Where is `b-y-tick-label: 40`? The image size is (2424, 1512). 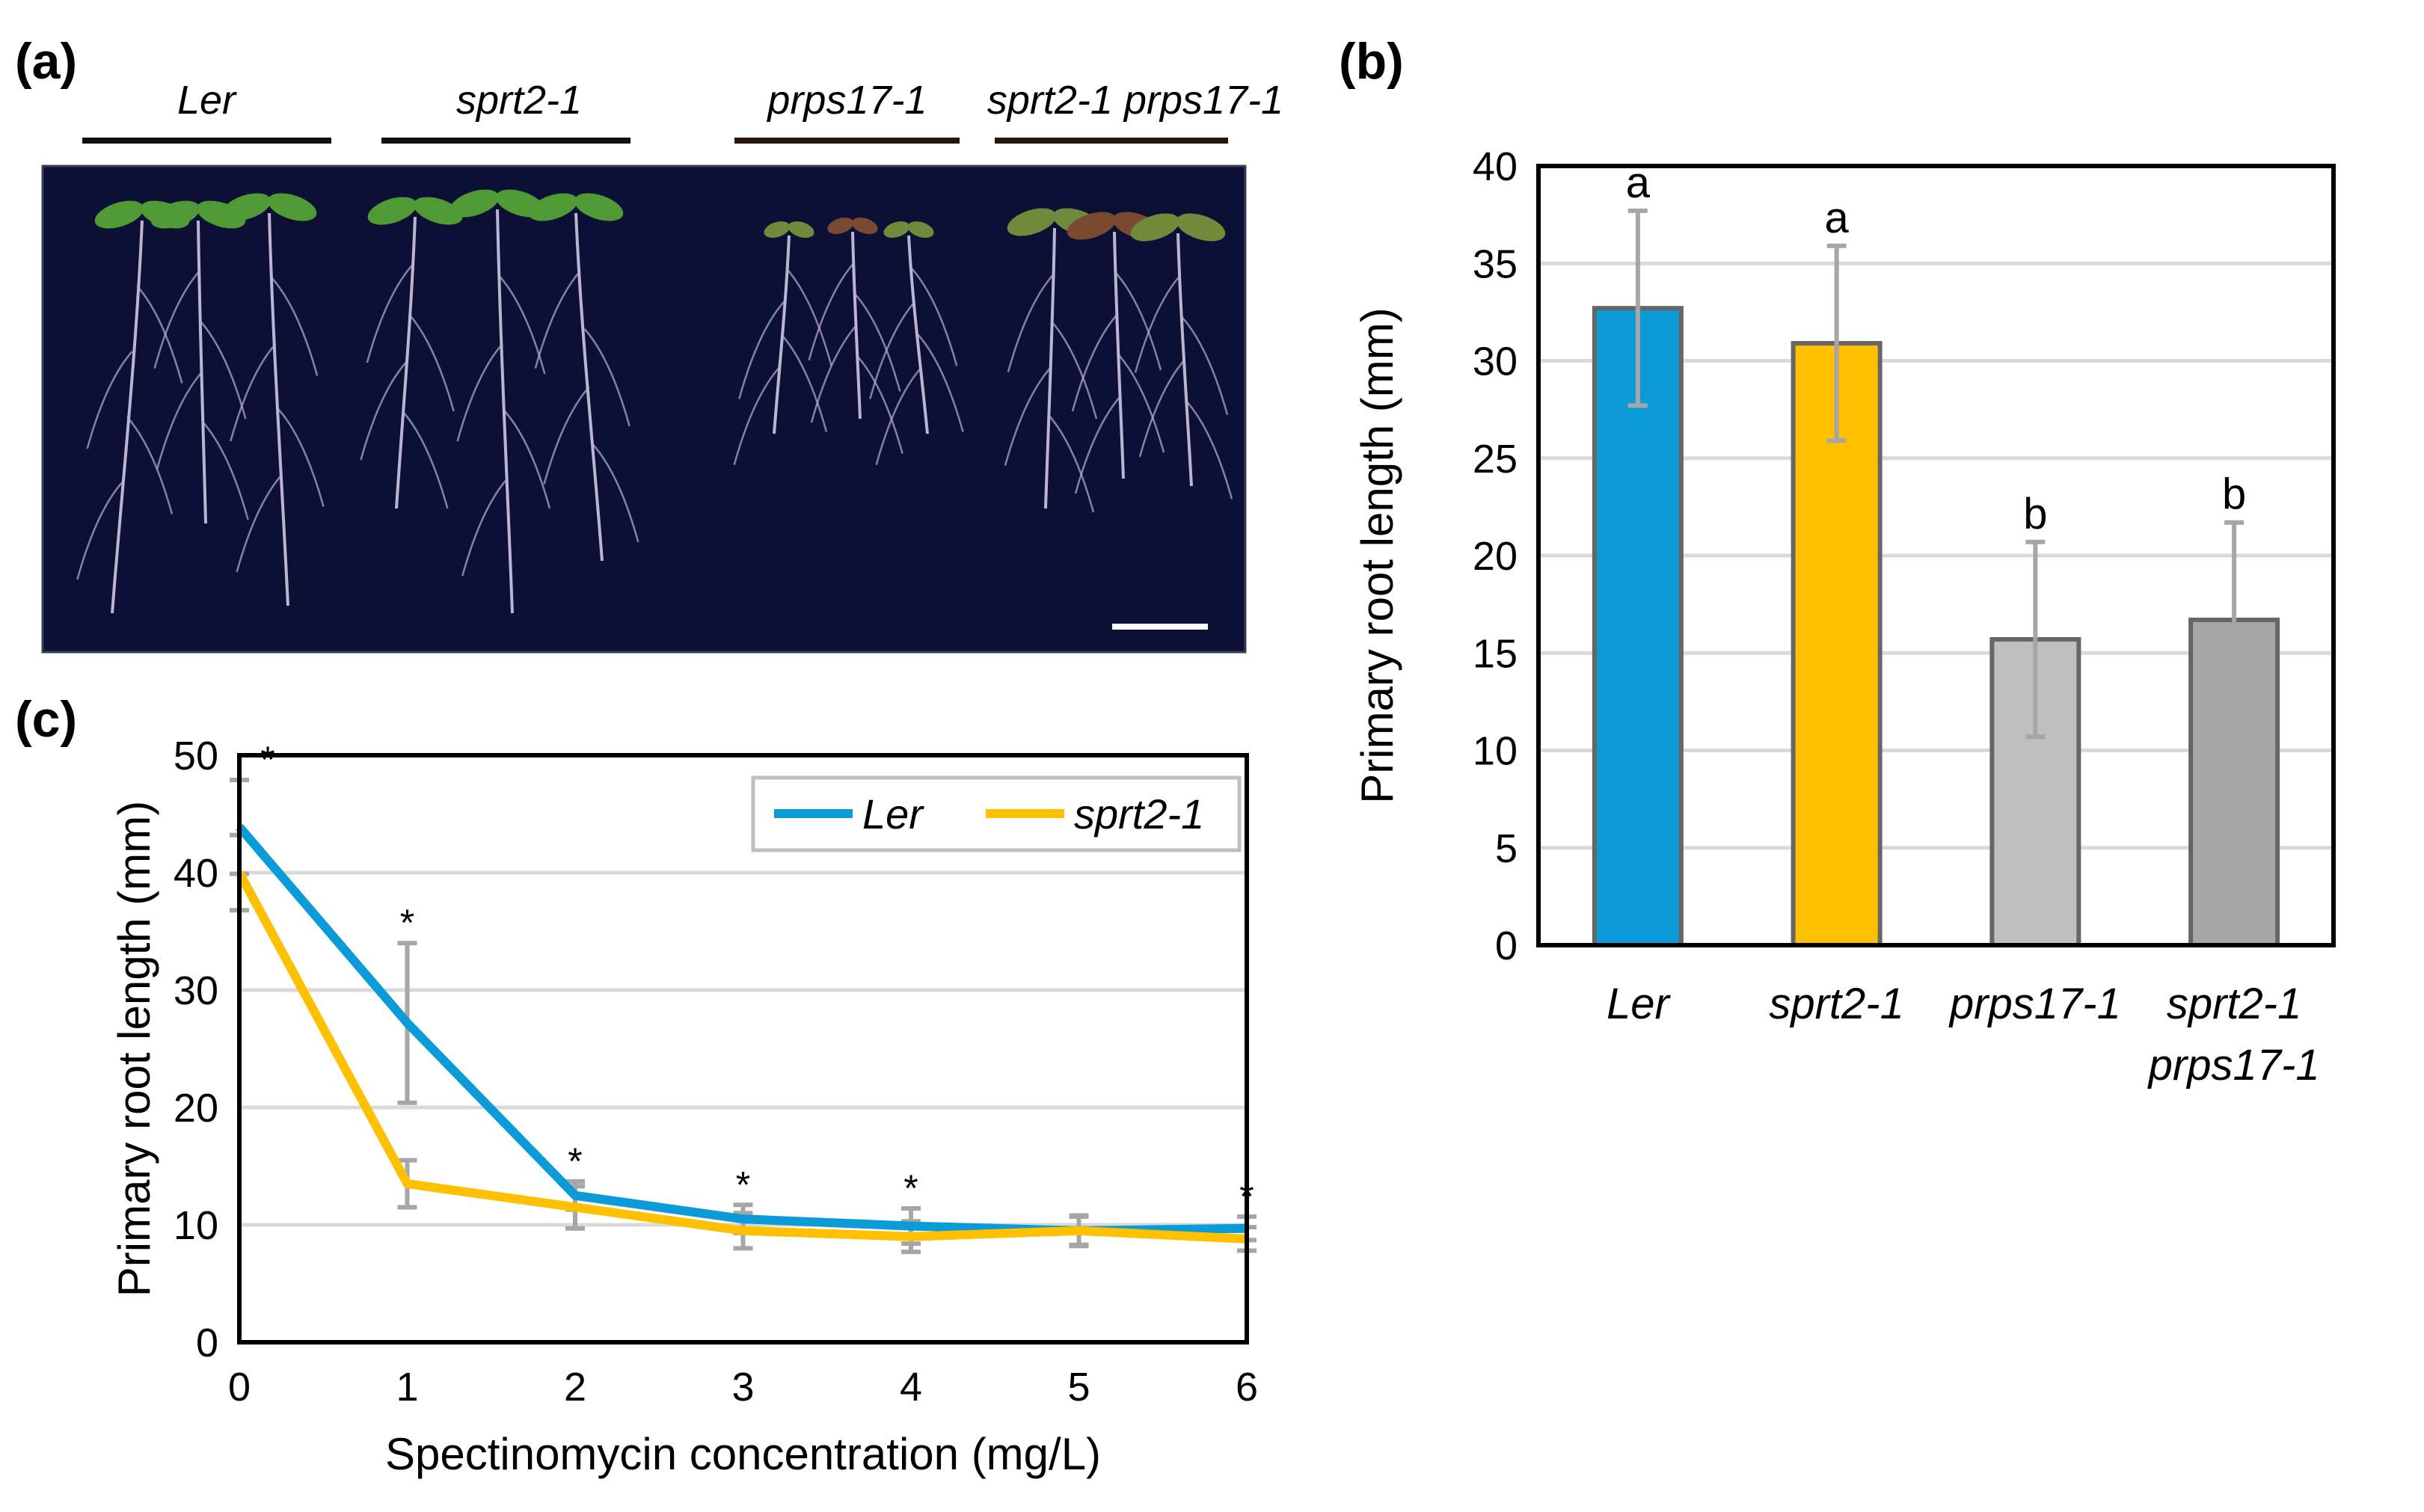
b-y-tick-label: 40 is located at coordinates (1496, 166).